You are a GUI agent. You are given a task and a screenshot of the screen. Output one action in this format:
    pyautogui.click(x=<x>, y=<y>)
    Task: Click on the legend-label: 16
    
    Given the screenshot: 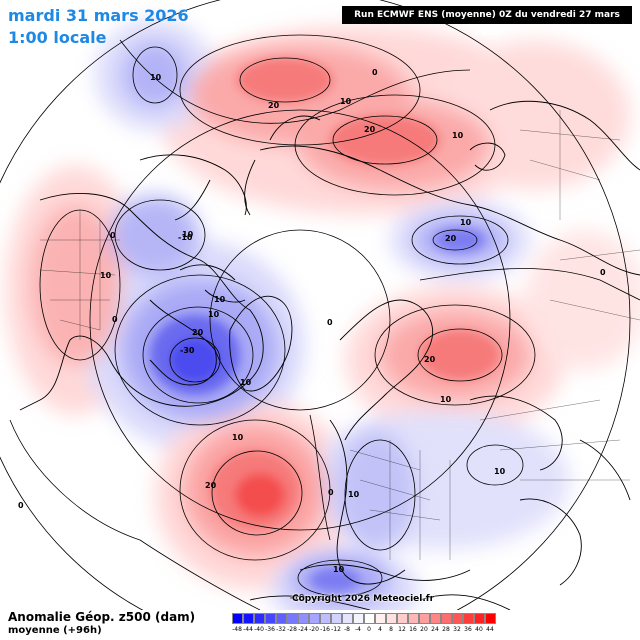 What is the action you would take?
    pyautogui.click(x=413, y=629)
    